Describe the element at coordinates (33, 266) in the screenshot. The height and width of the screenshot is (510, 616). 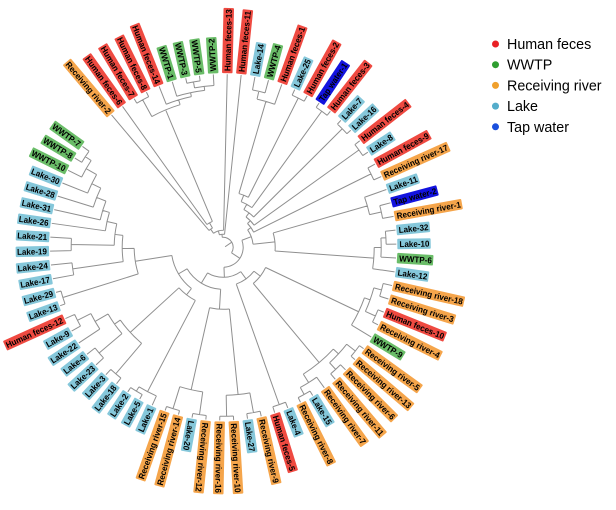
I see `svg-text: Lake-24` at that location.